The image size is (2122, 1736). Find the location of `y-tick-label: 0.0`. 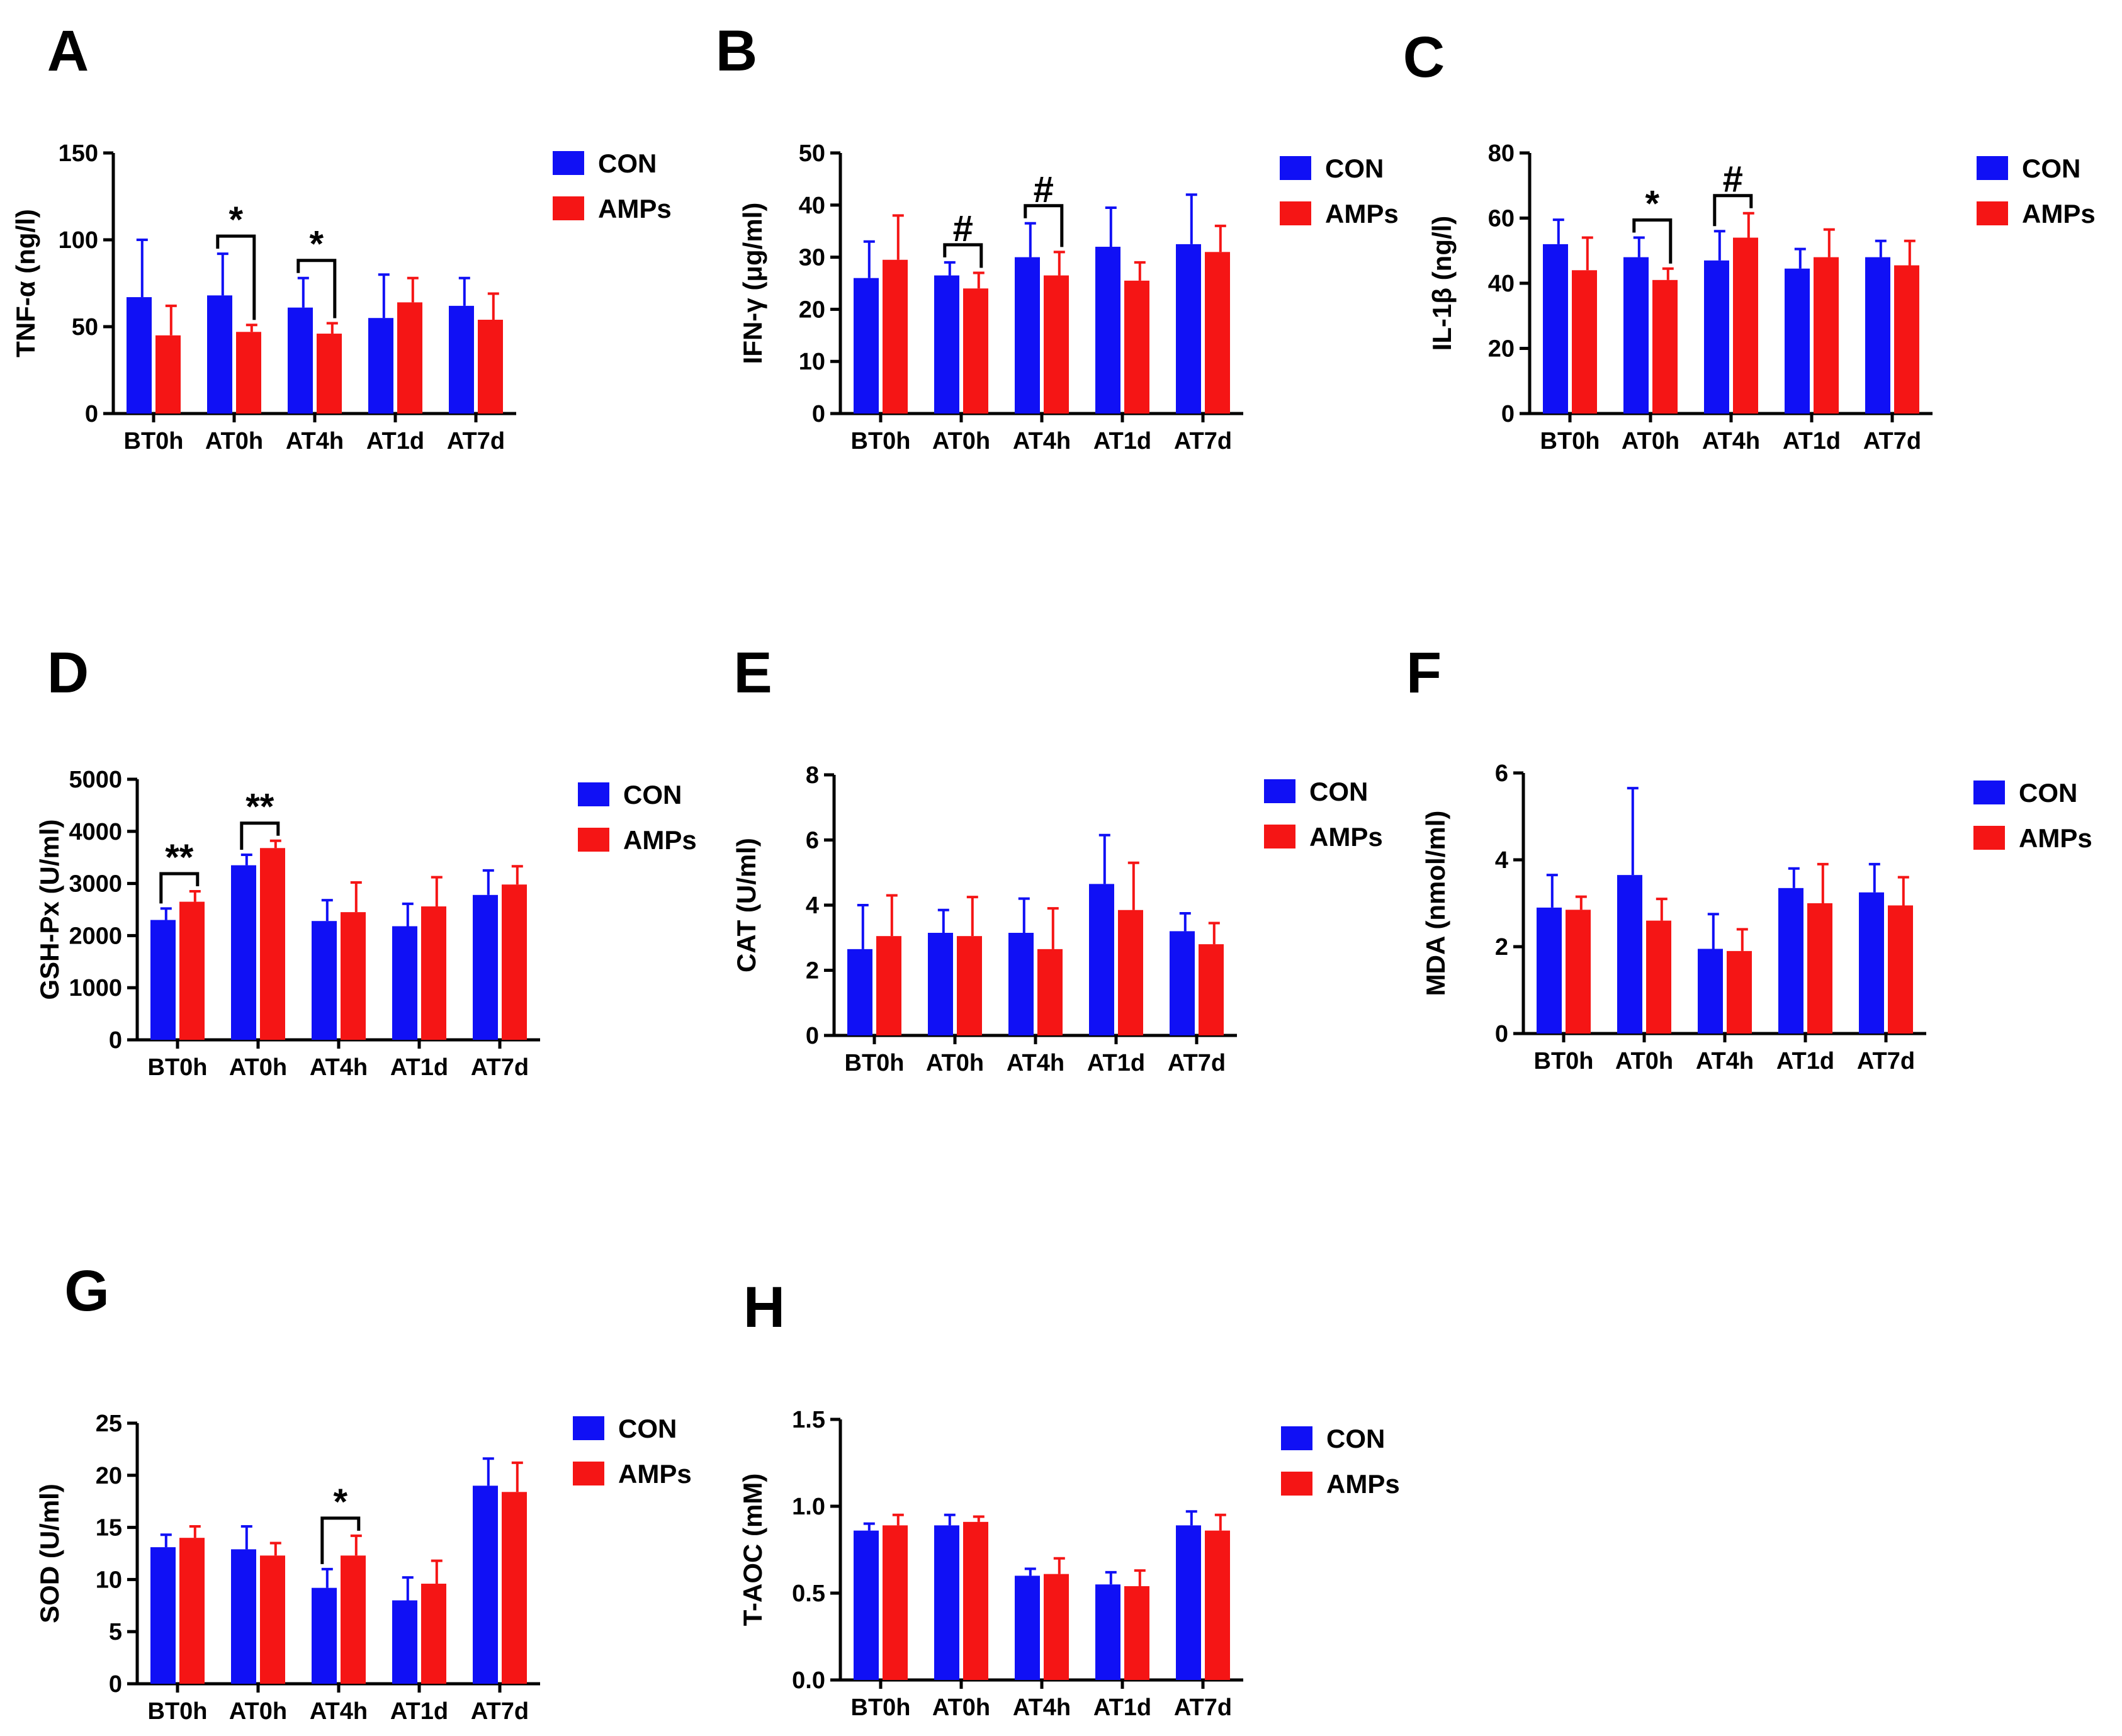

y-tick-label: 0.0 is located at coordinates (808, 1680).